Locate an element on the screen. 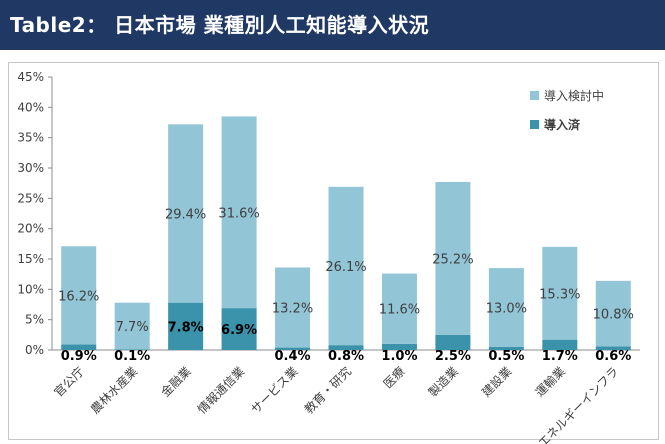 This screenshot has height=444, width=665. data-label-planned: 29.4% is located at coordinates (185, 215).